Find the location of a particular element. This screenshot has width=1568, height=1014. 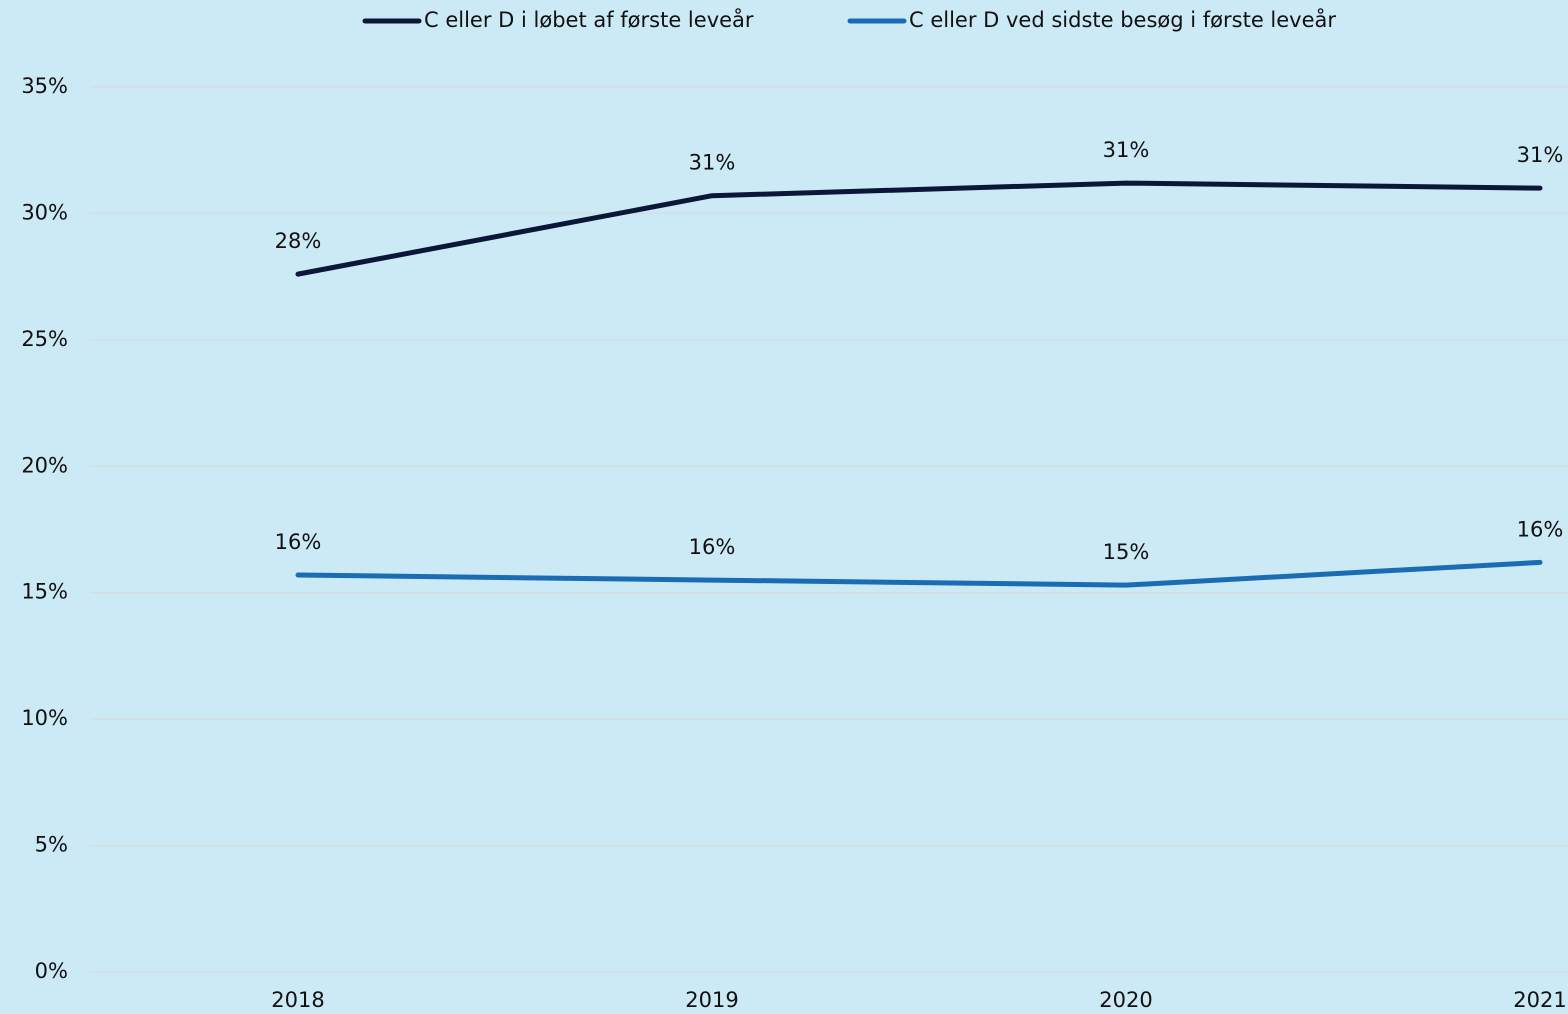

x-tick-label: 2021 is located at coordinates (1539, 1000).